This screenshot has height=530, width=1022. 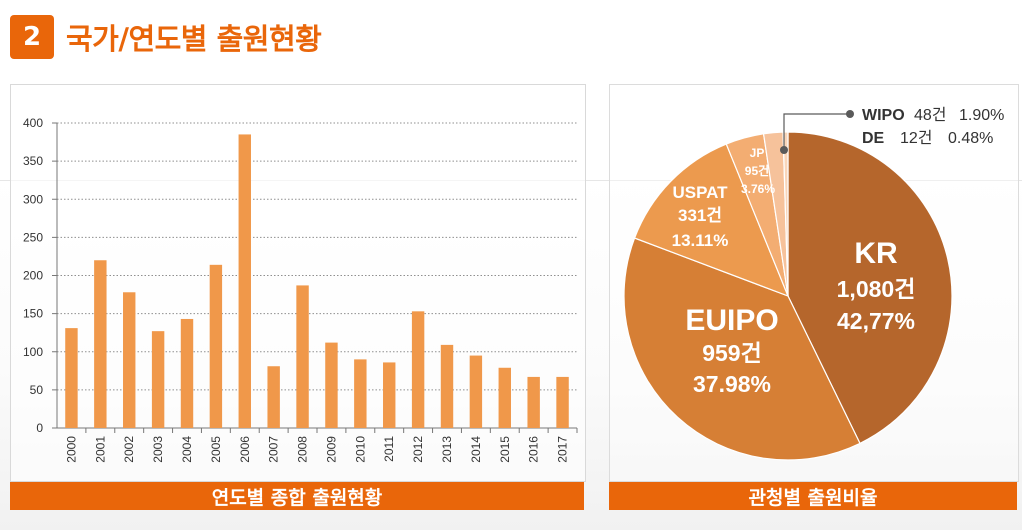 What do you see at coordinates (216, 449) in the screenshot?
I see `x-tick-label: 2005` at bounding box center [216, 449].